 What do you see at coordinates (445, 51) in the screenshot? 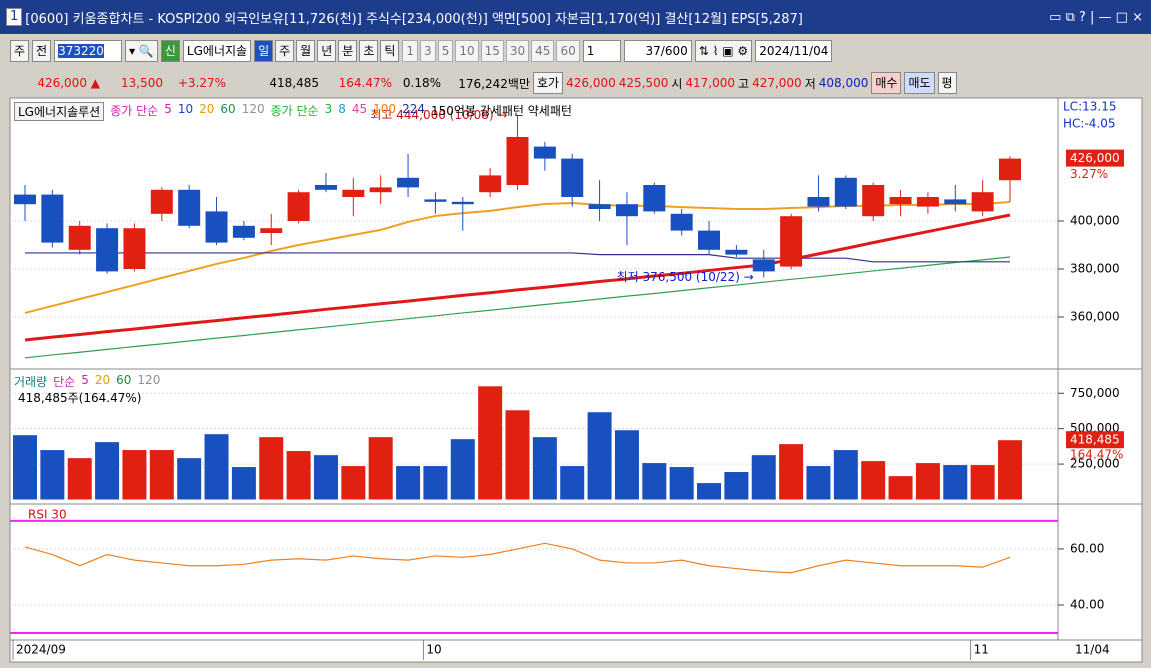
I see `interval-button: 5` at bounding box center [445, 51].